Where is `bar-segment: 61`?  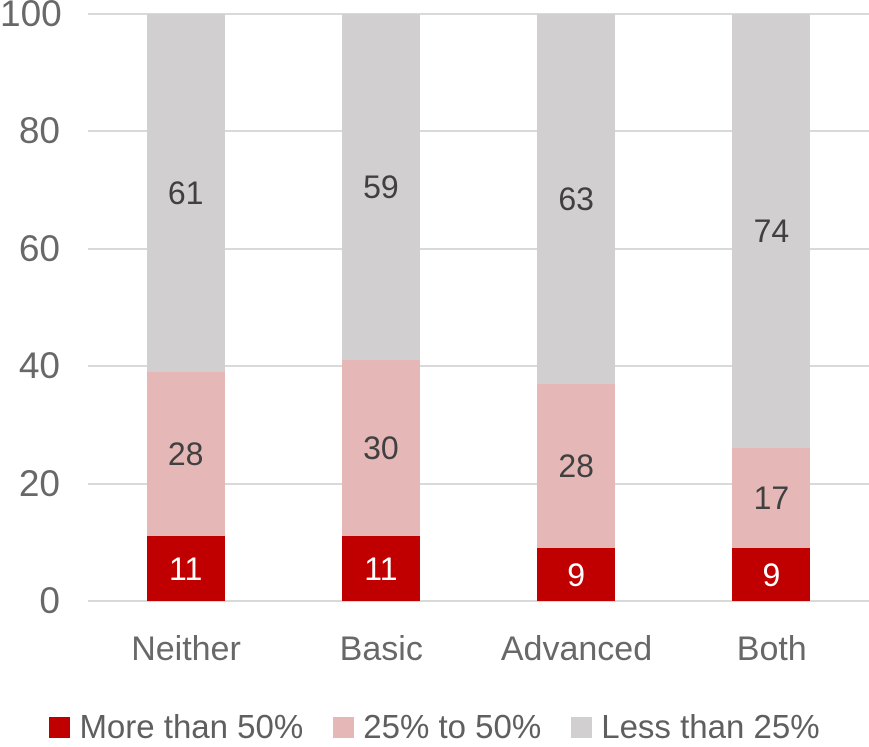 bar-segment: 61 is located at coordinates (185, 193).